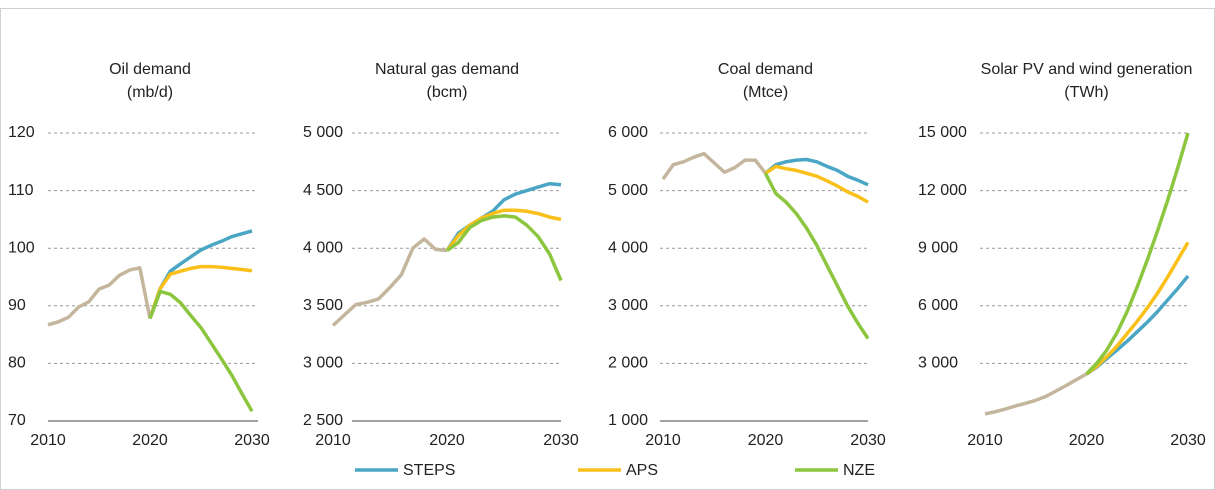 This screenshot has height=490, width=1215. Describe the element at coordinates (17, 420) in the screenshot. I see `y-tick-label: 70` at that location.